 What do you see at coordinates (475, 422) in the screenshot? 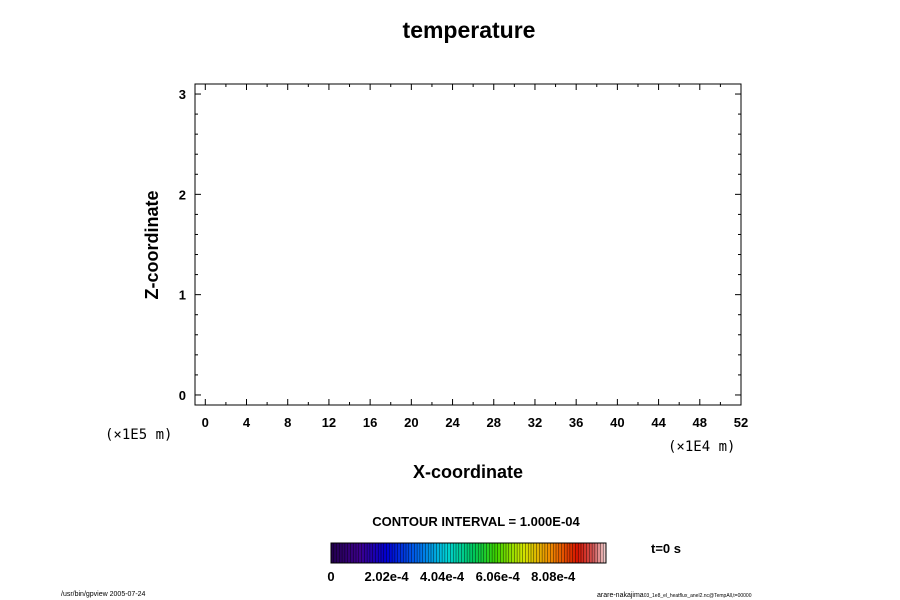
I see `x-tick-labels: 0 4 8 12 16 20 24 28 32 36 40 44 48 52` at bounding box center [475, 422].